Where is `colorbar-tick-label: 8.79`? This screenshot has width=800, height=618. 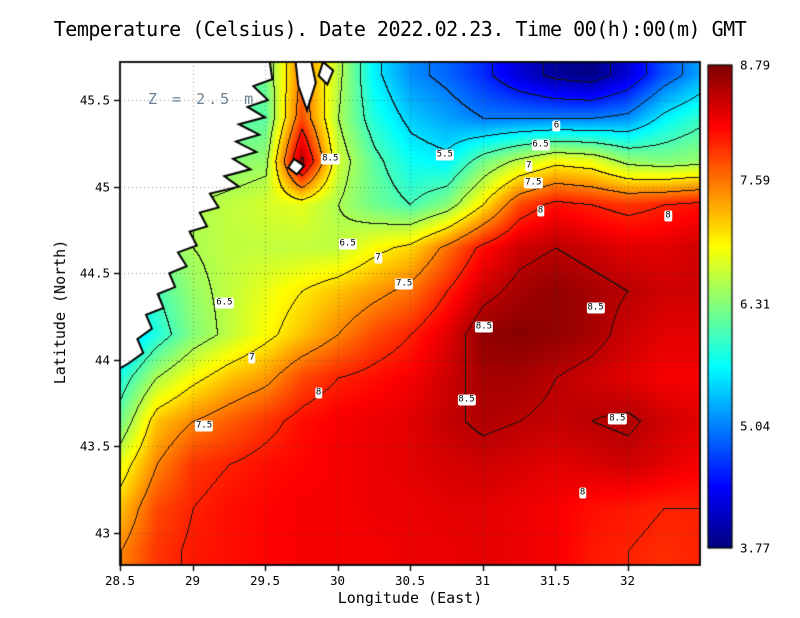
colorbar-tick-label: 8.79 is located at coordinates (755, 65).